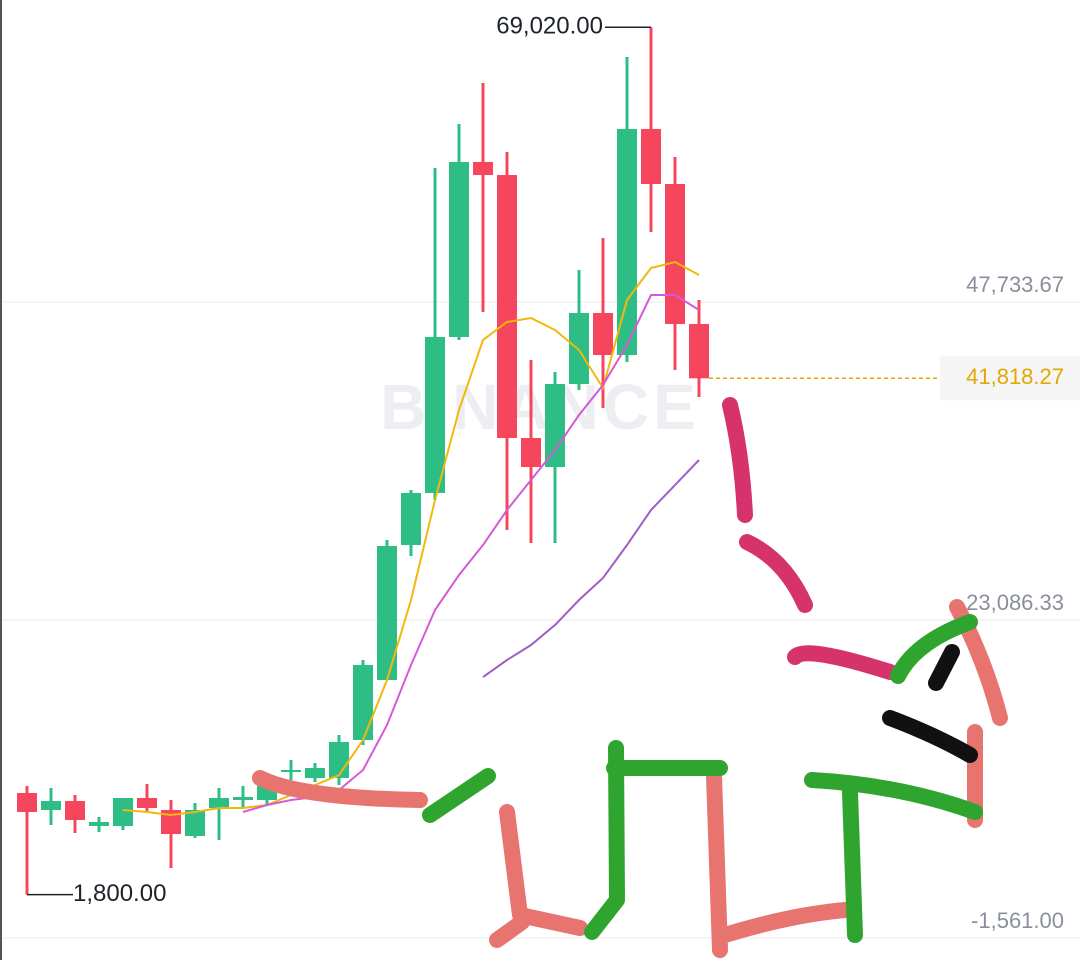 This screenshot has height=960, width=1080. Describe the element at coordinates (1015, 284) in the screenshot. I see `y-tick-label: 47,733.67` at that location.